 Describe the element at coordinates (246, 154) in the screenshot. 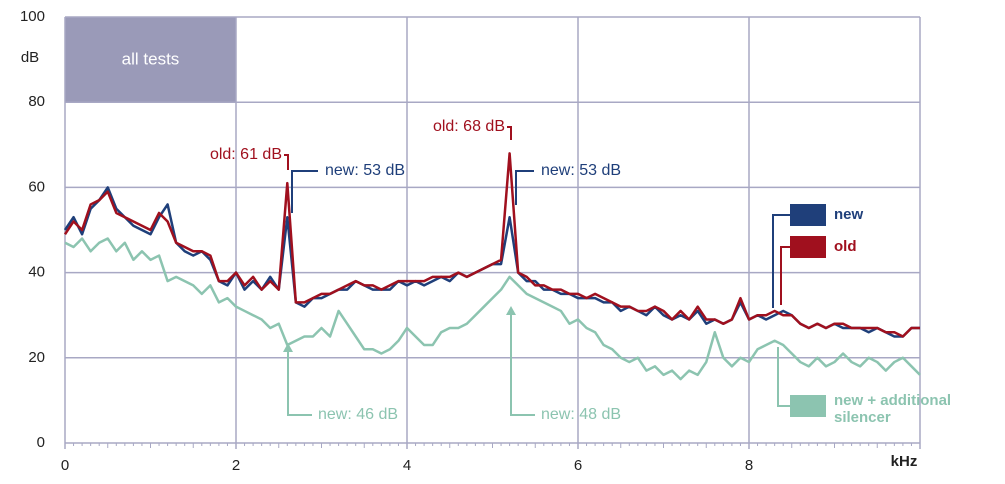

I see `annotation: old: 61 dB` at that location.